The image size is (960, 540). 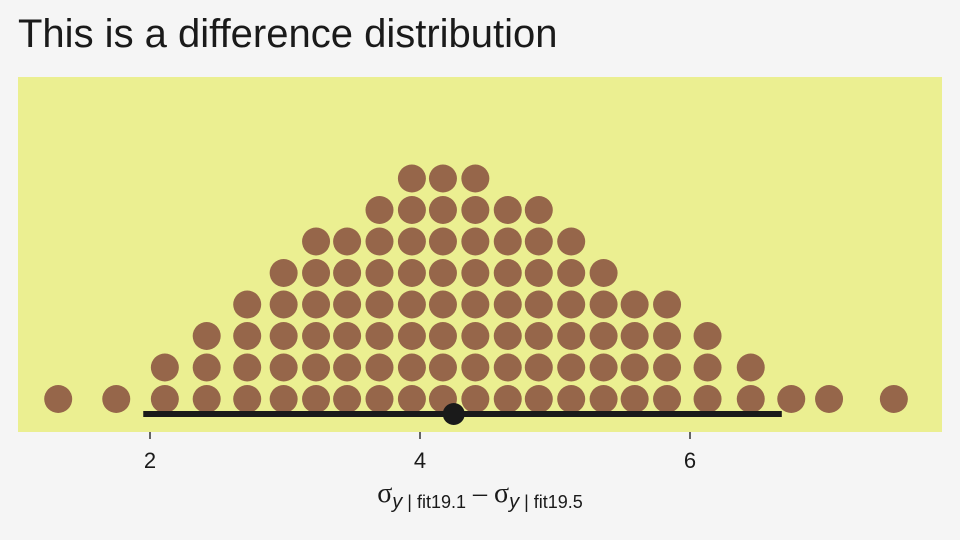 I want to click on xlabel-sub-2: y | fit19.5, so click(x=546, y=502).